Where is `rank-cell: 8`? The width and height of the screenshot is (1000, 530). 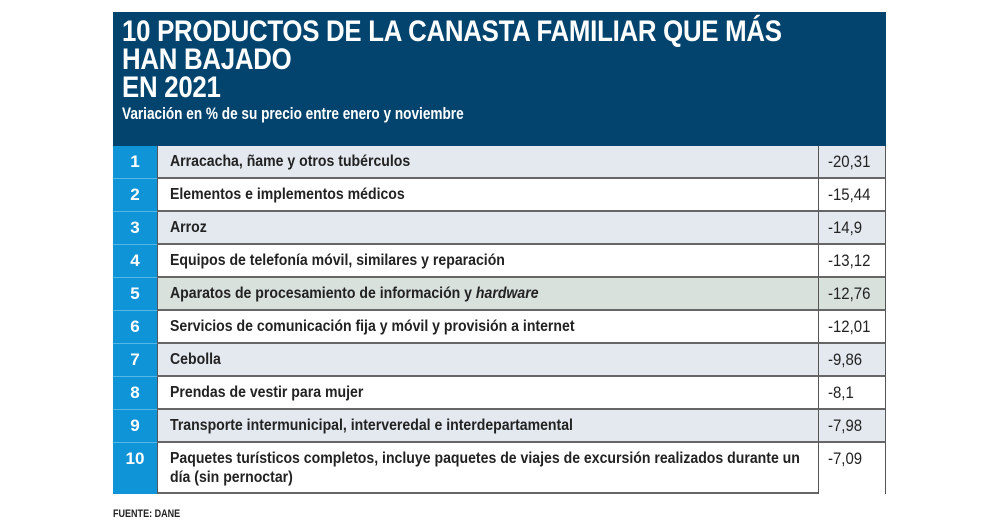
rank-cell: 8 is located at coordinates (135, 393).